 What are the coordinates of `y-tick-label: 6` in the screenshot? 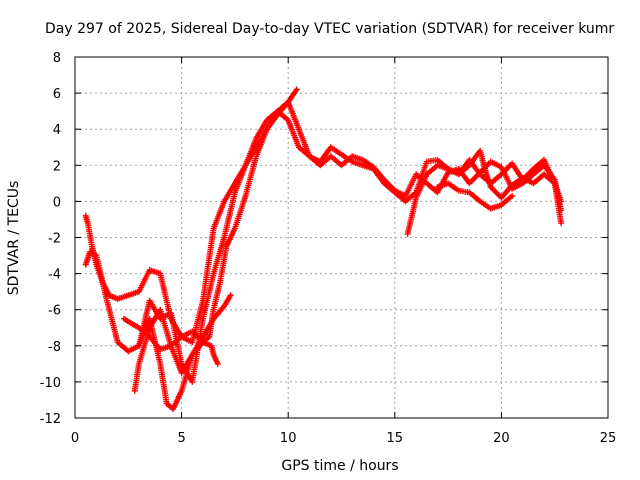 It's located at (57, 94).